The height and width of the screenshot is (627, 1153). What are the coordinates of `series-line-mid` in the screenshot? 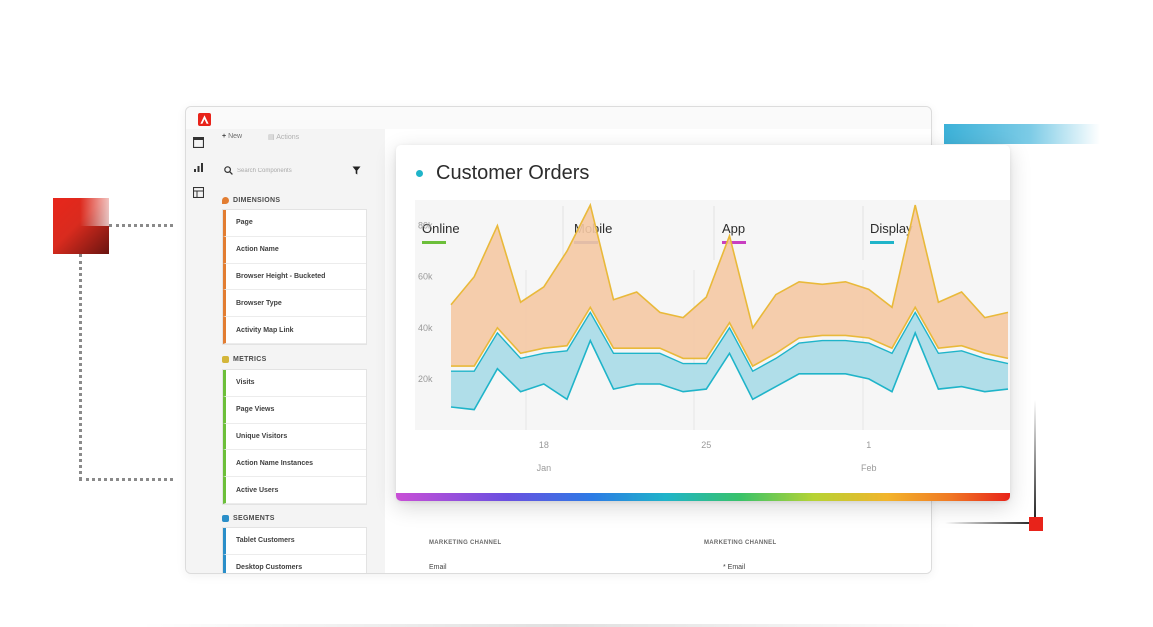 It's located at (730, 336).